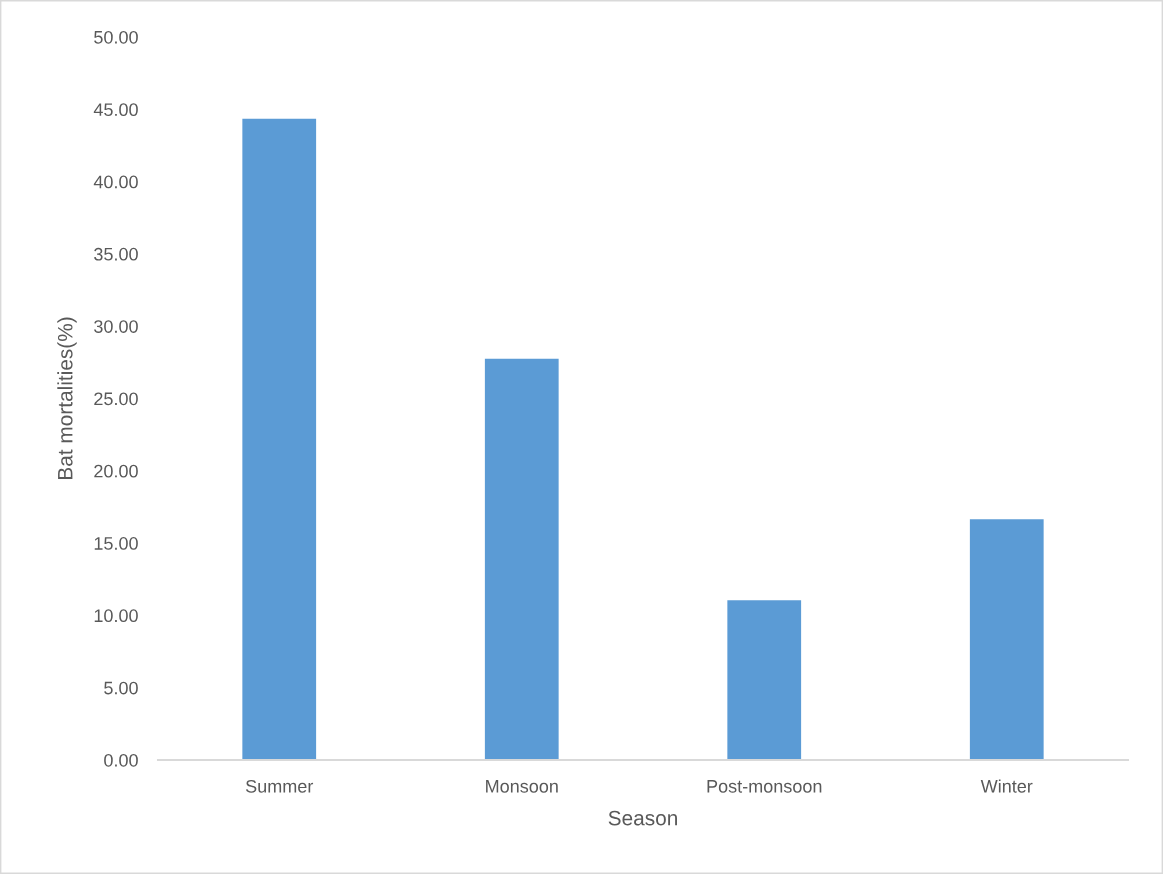 This screenshot has height=874, width=1163. What do you see at coordinates (116, 543) in the screenshot?
I see `y-tick-label: 15.00` at bounding box center [116, 543].